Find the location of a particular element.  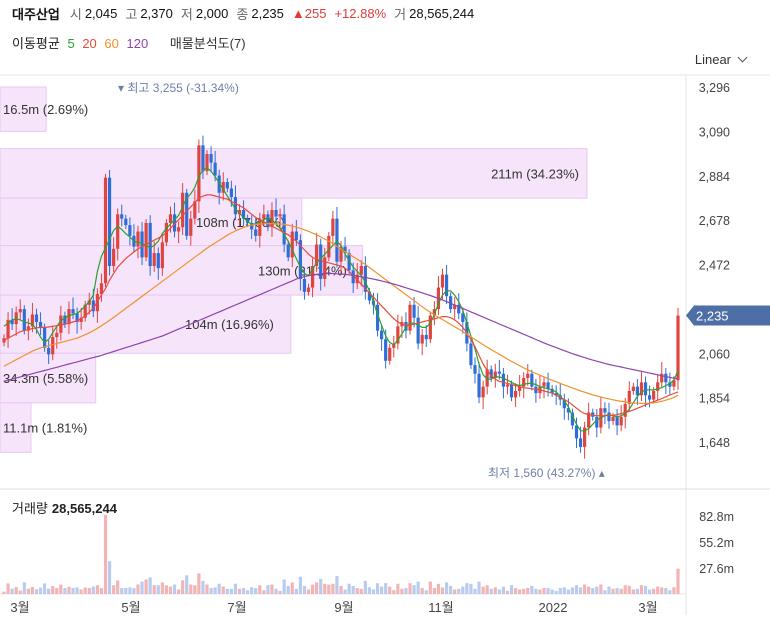

y-tick-label: 2,472 is located at coordinates (714, 266).